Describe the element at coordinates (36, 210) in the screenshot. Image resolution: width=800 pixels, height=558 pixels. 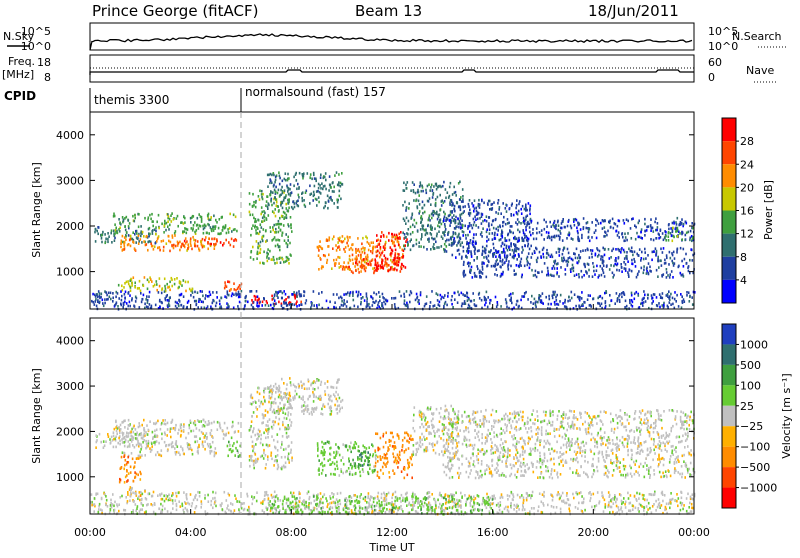
I see `power-ylabel: Slant Range [km]` at that location.